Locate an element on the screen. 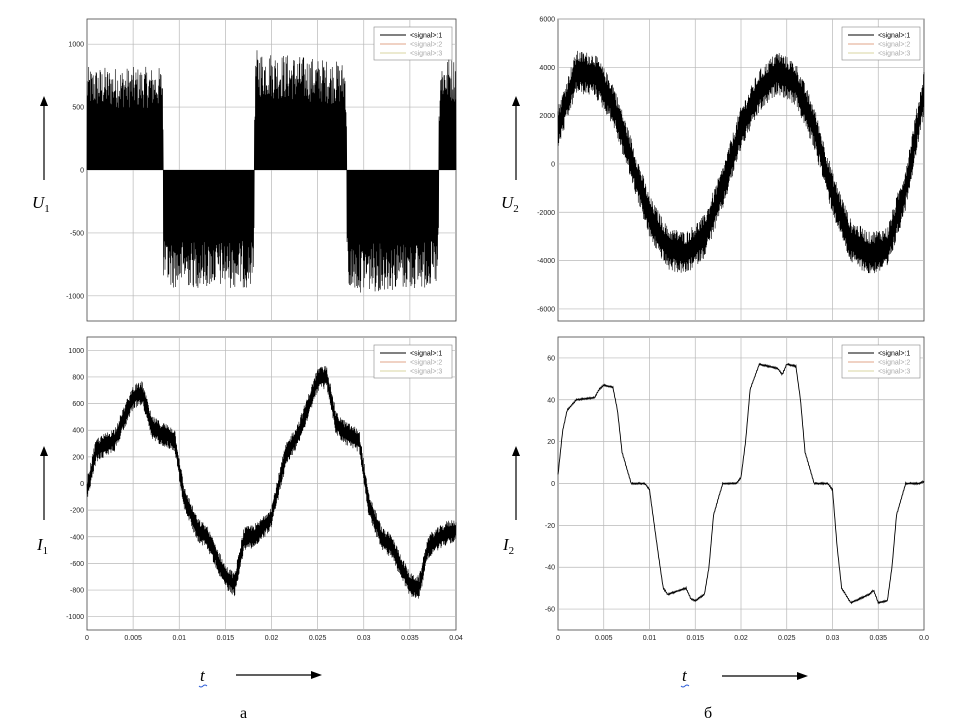  u1-ytick-label: -1000 is located at coordinates (75, 296).